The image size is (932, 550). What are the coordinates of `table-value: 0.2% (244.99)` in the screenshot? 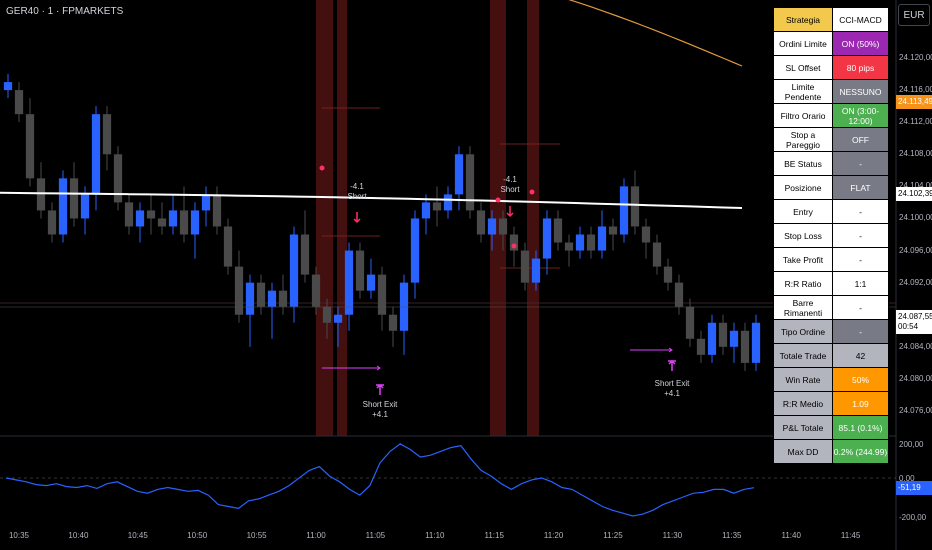 It's located at (860, 451).